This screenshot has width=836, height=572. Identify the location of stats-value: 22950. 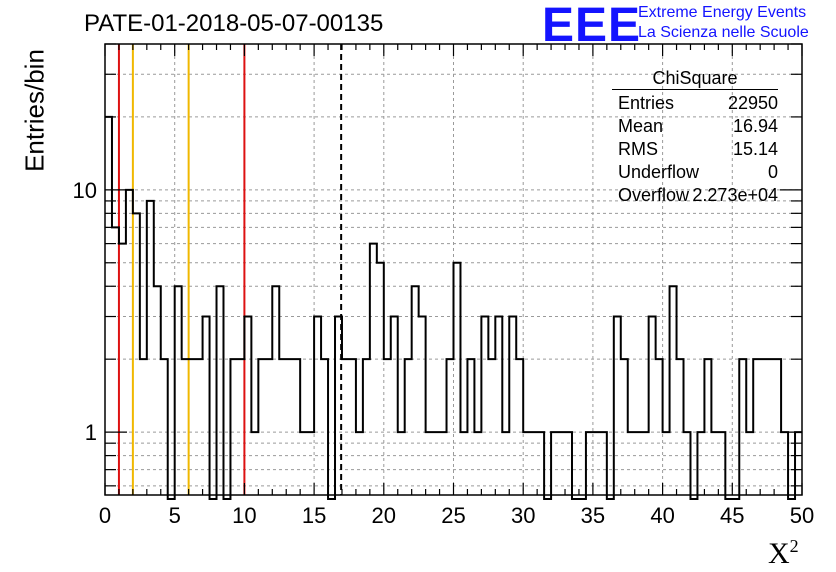
(752, 103).